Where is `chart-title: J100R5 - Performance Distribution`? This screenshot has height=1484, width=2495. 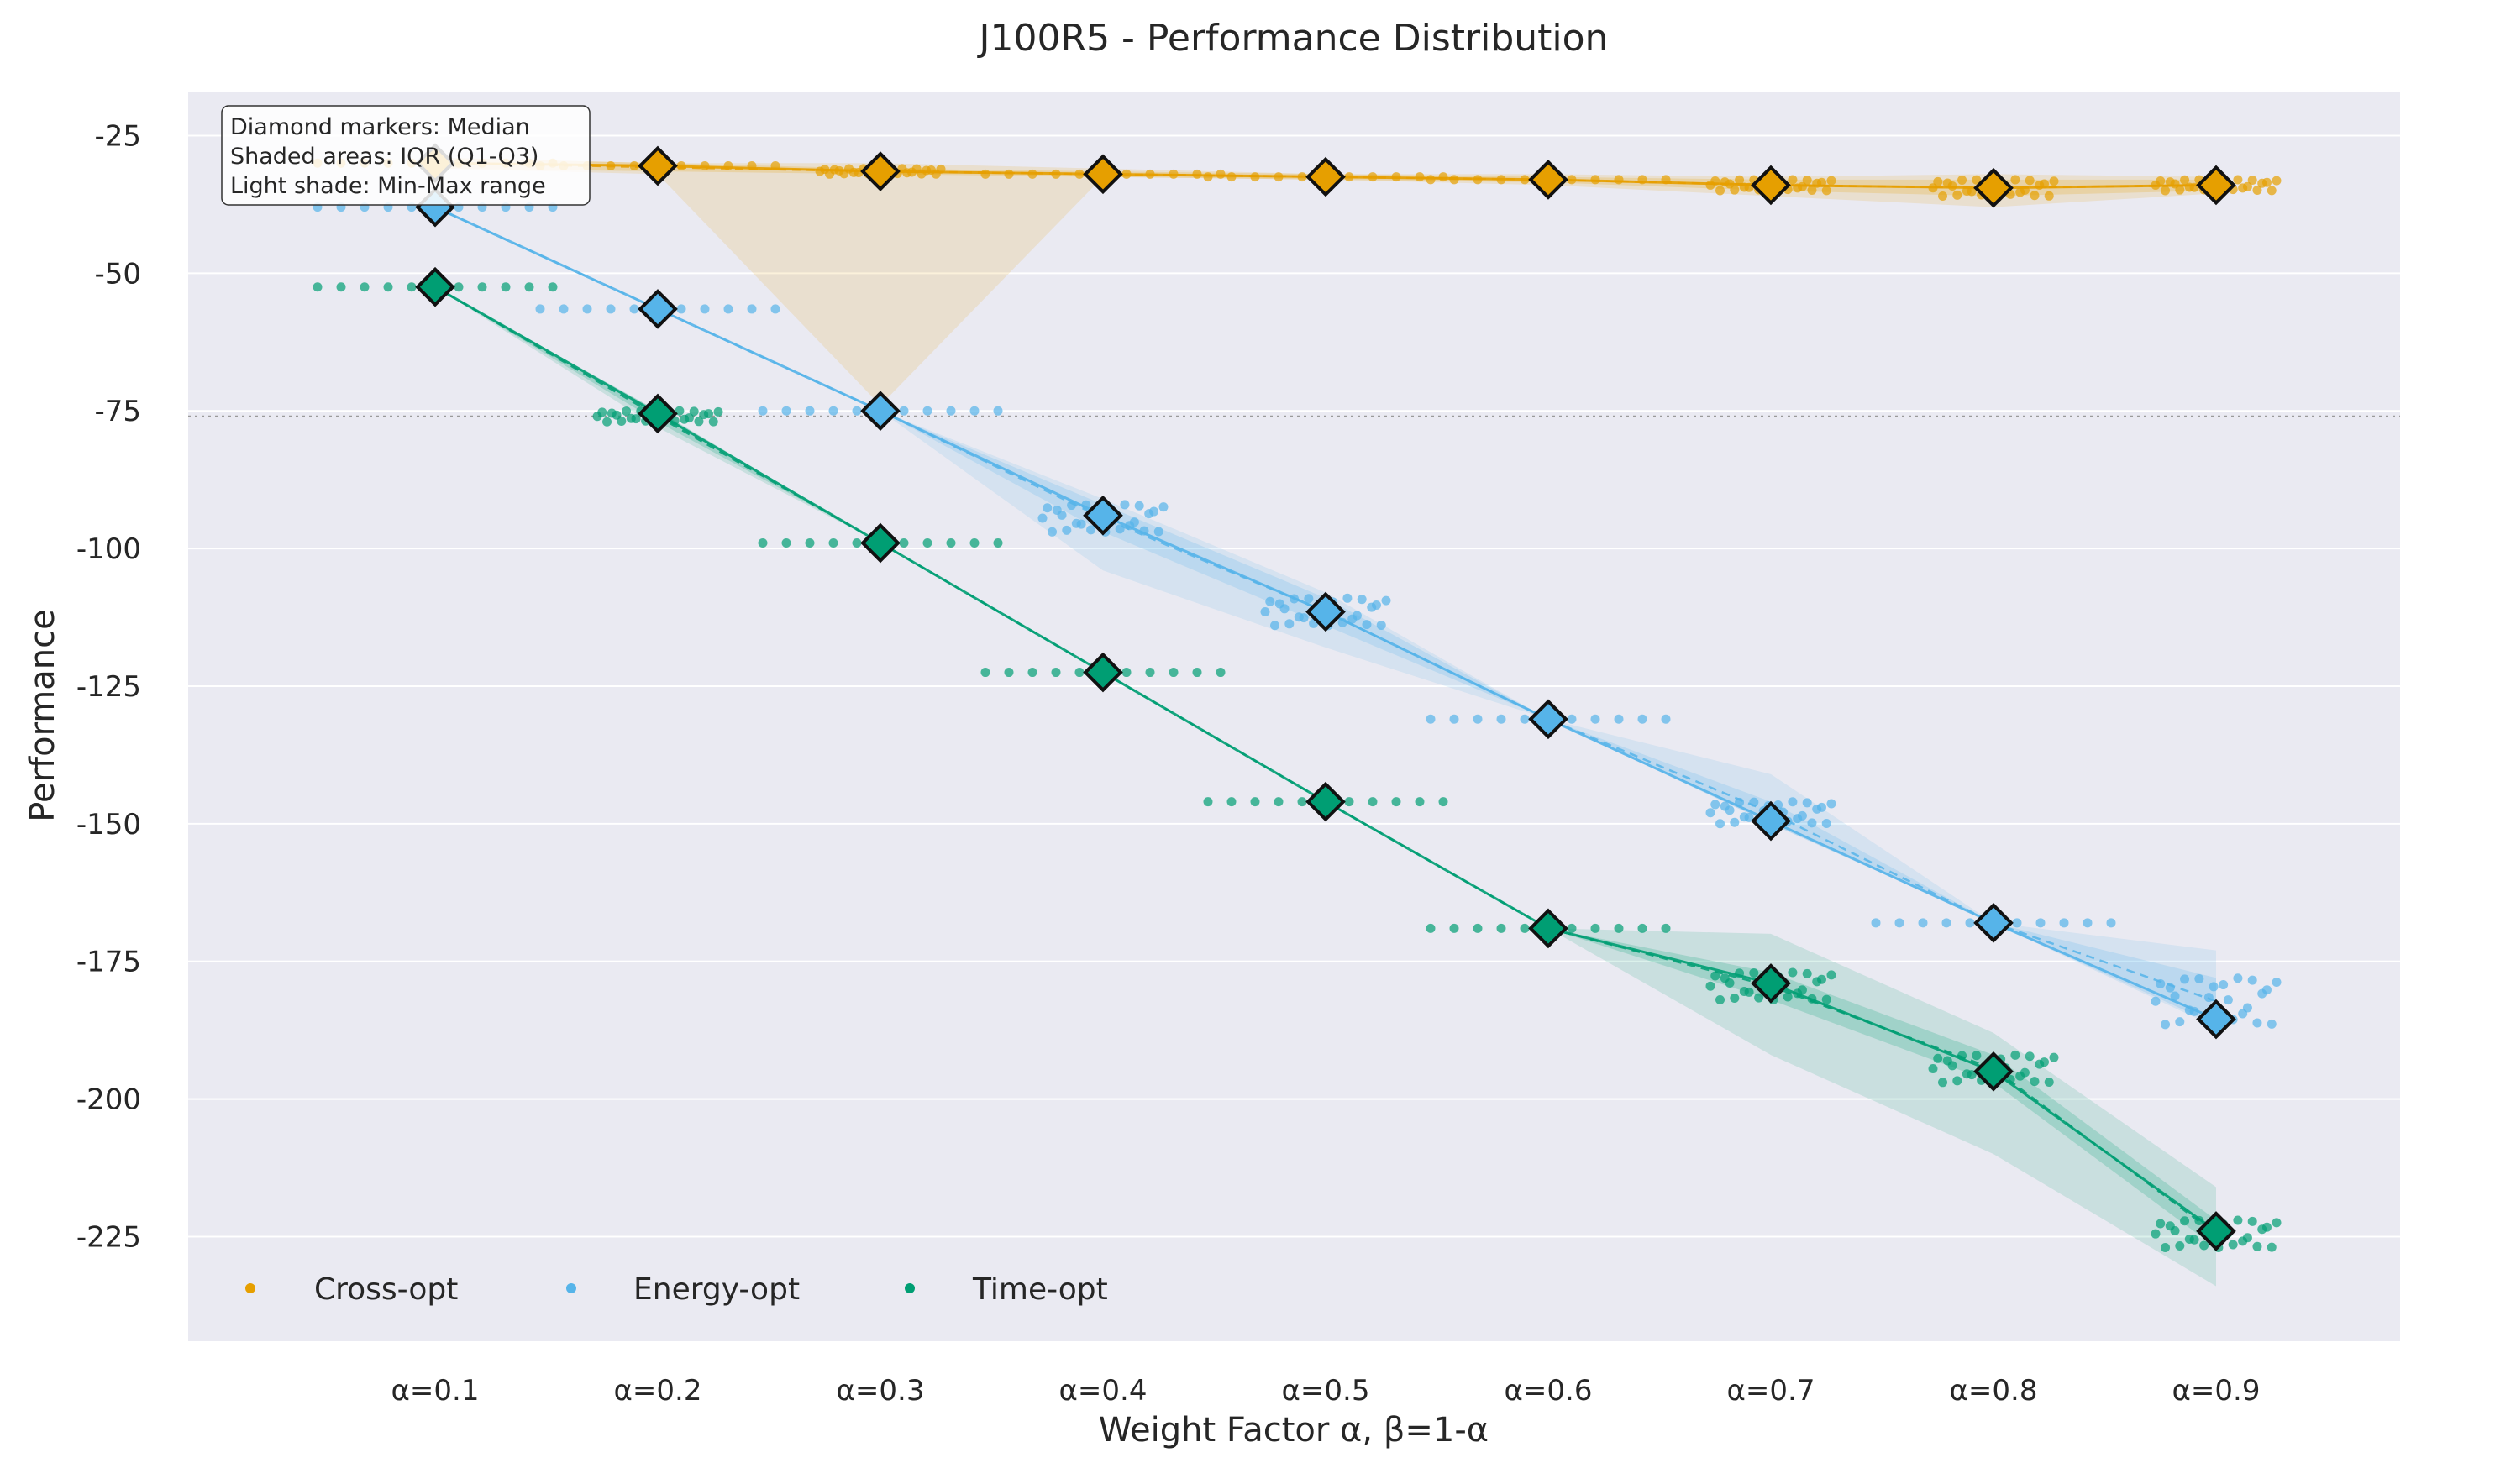 chart-title: J100R5 - Performance Distribution is located at coordinates (1293, 39).